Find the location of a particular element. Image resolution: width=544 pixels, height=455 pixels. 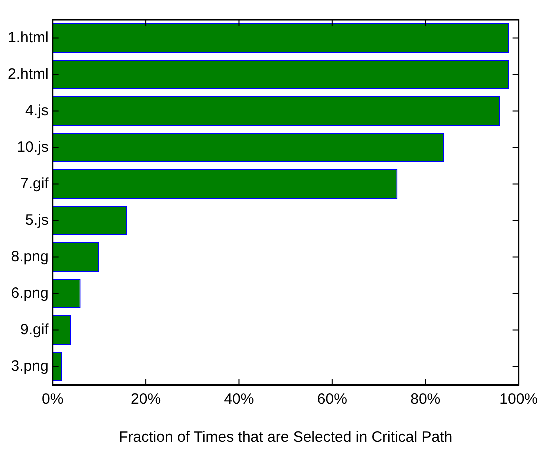

y-tick-label: 7.gif is located at coordinates (35, 183).